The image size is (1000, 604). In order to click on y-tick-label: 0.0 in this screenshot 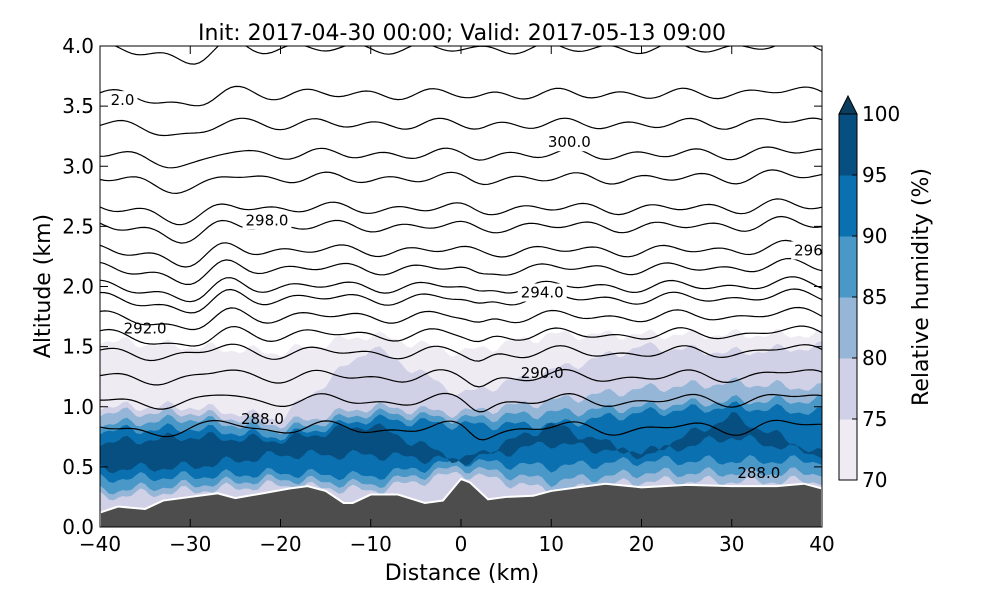, I will do `click(78, 527)`.